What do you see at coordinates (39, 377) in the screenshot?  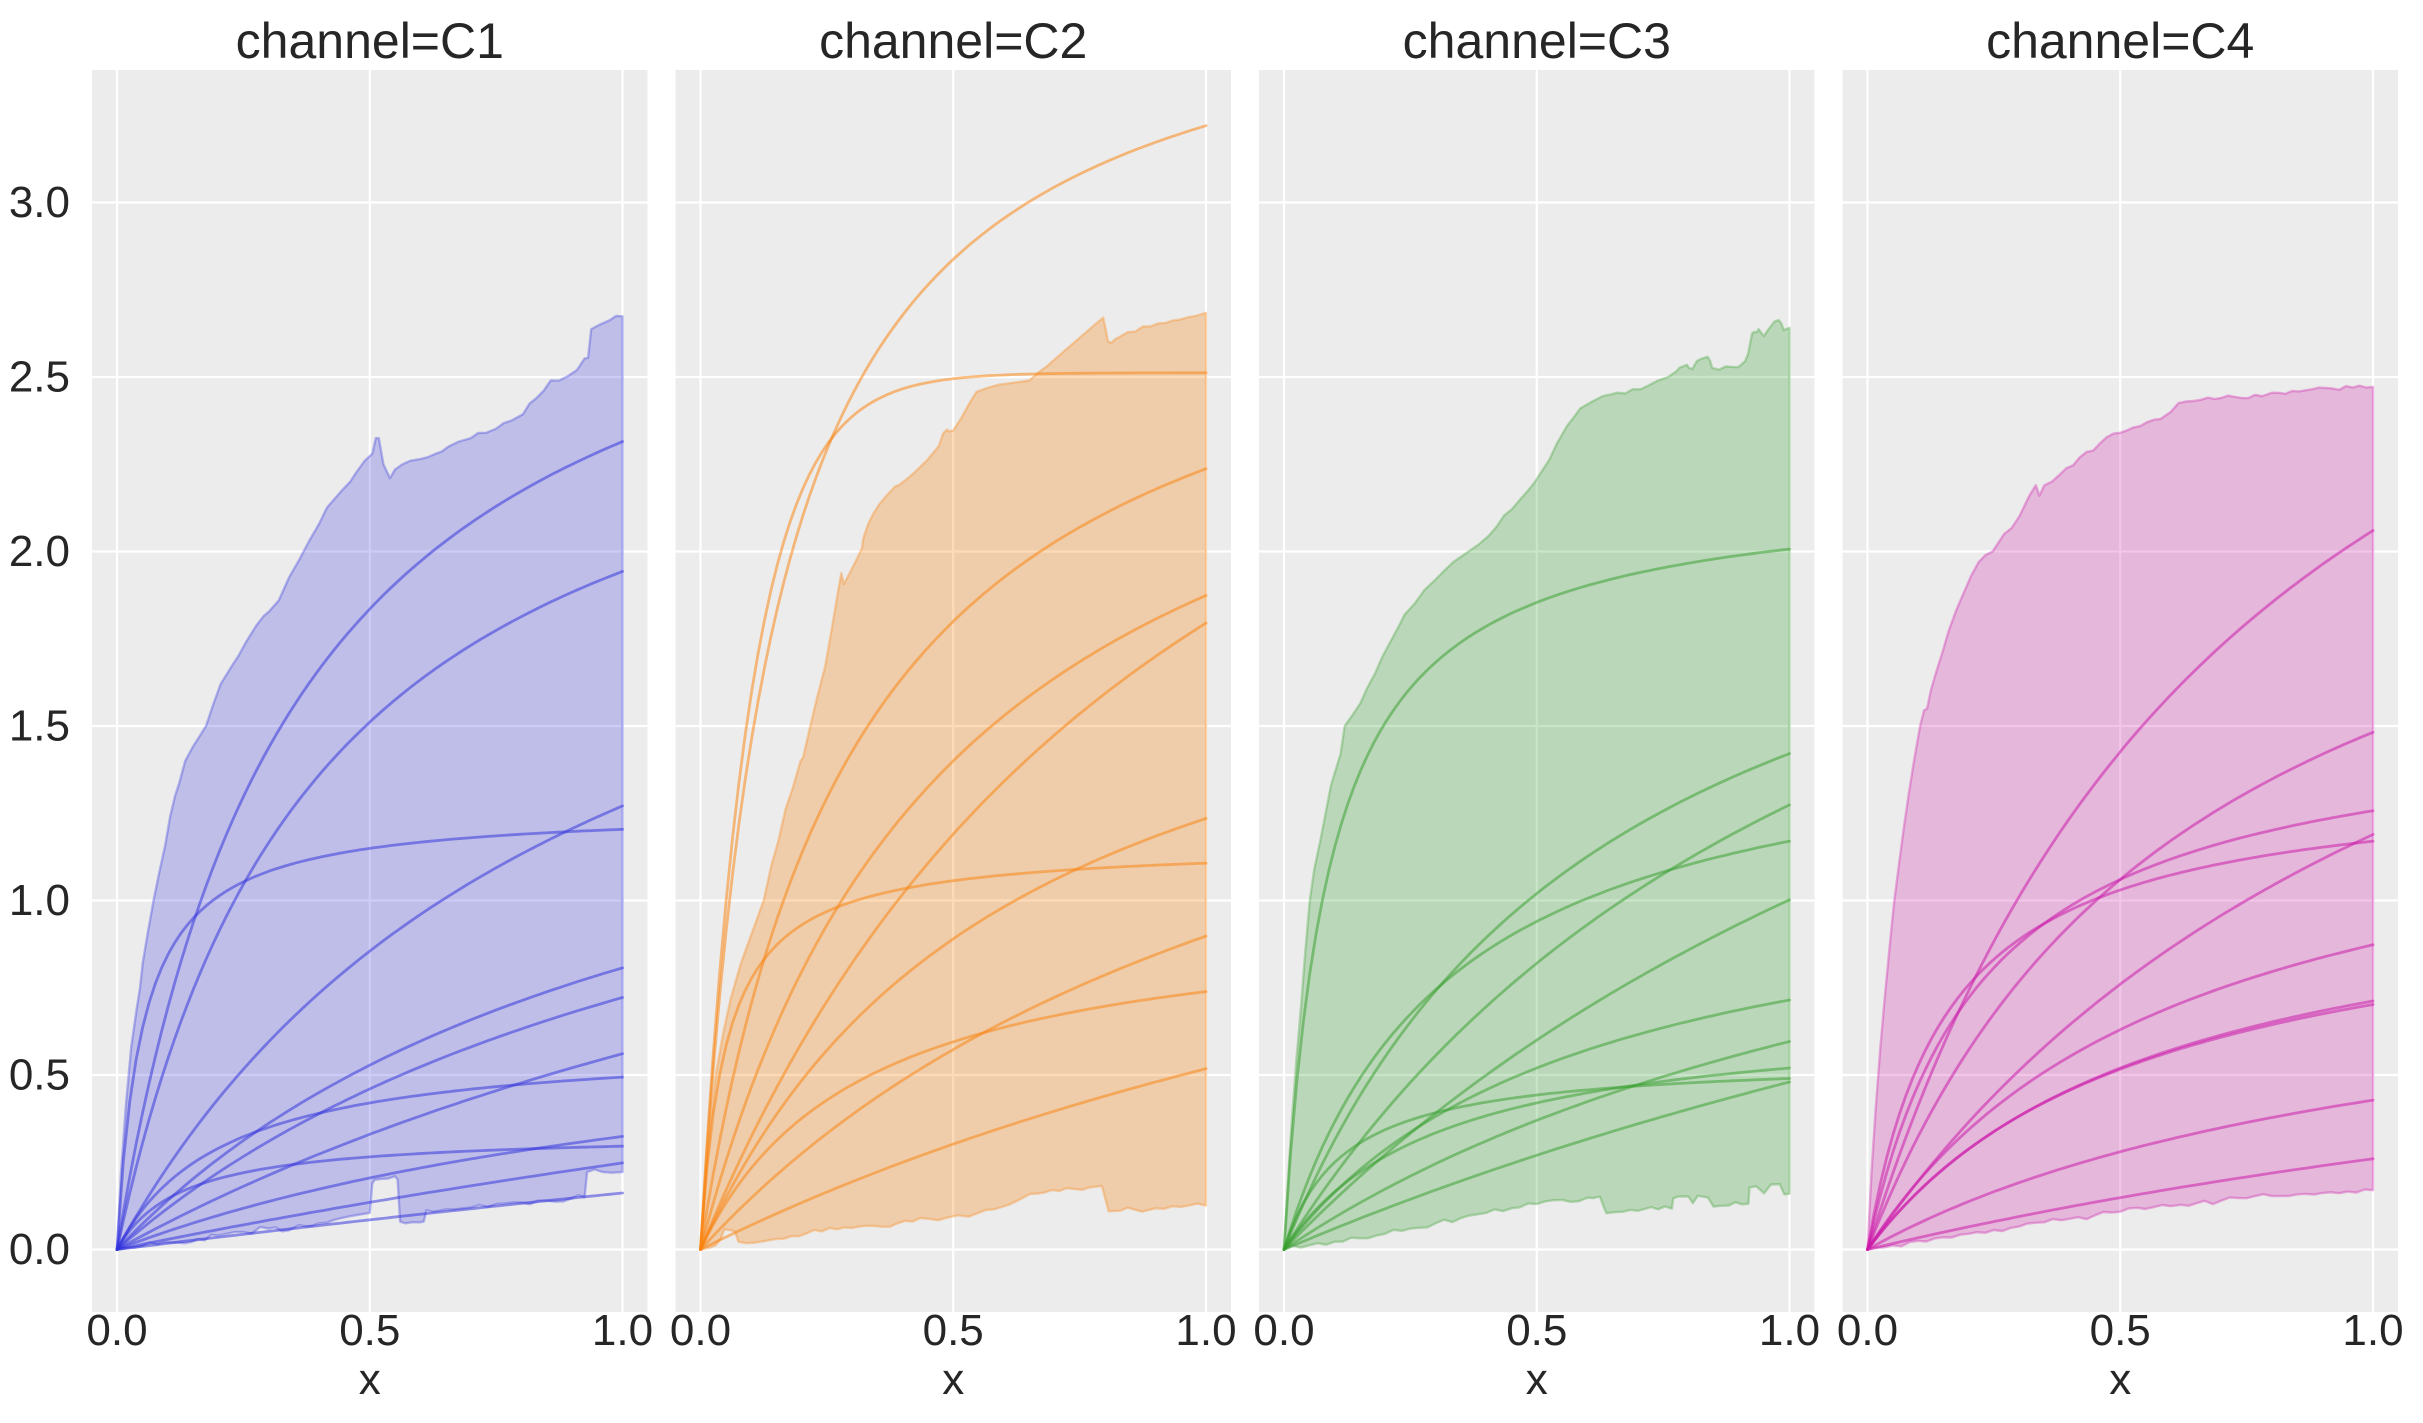 I see `svg-text: 2.5` at bounding box center [39, 377].